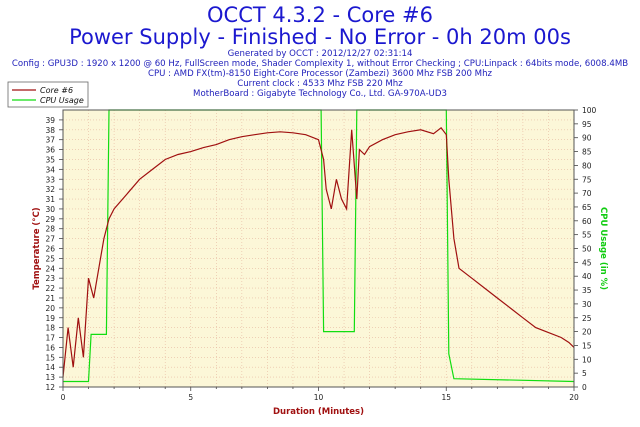  I want to click on y-tick-label: 15, so click(50, 357).